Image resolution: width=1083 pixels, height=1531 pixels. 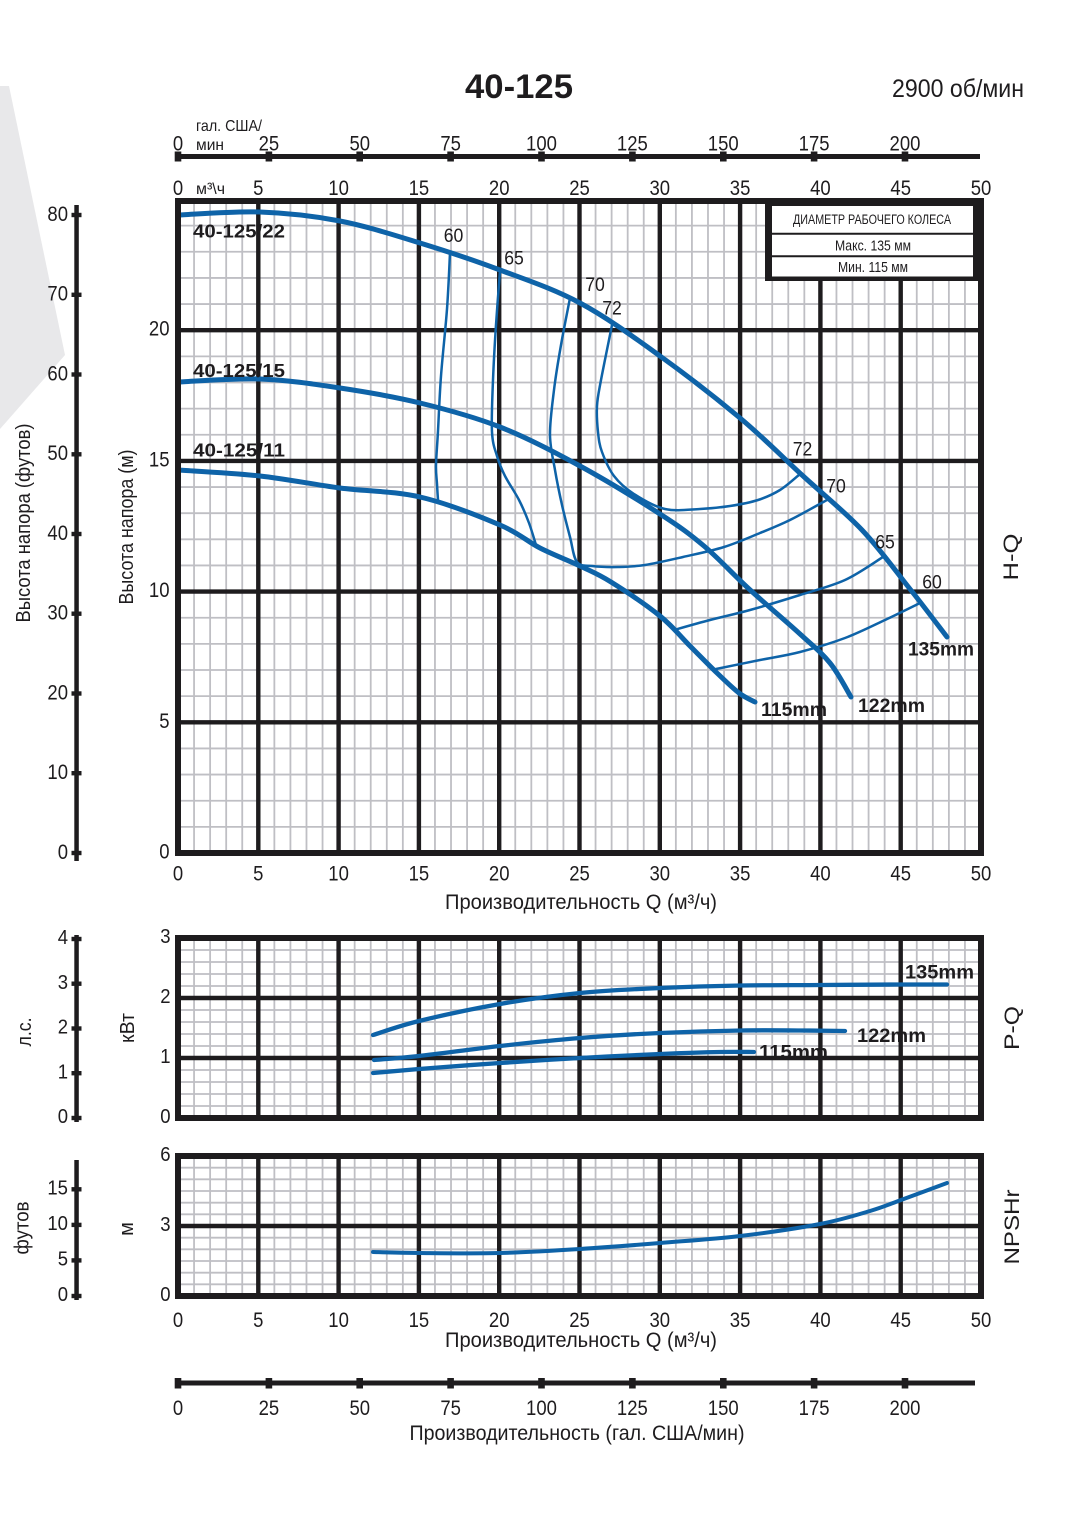 I want to click on svg-text: 150, so click(x=723, y=144).